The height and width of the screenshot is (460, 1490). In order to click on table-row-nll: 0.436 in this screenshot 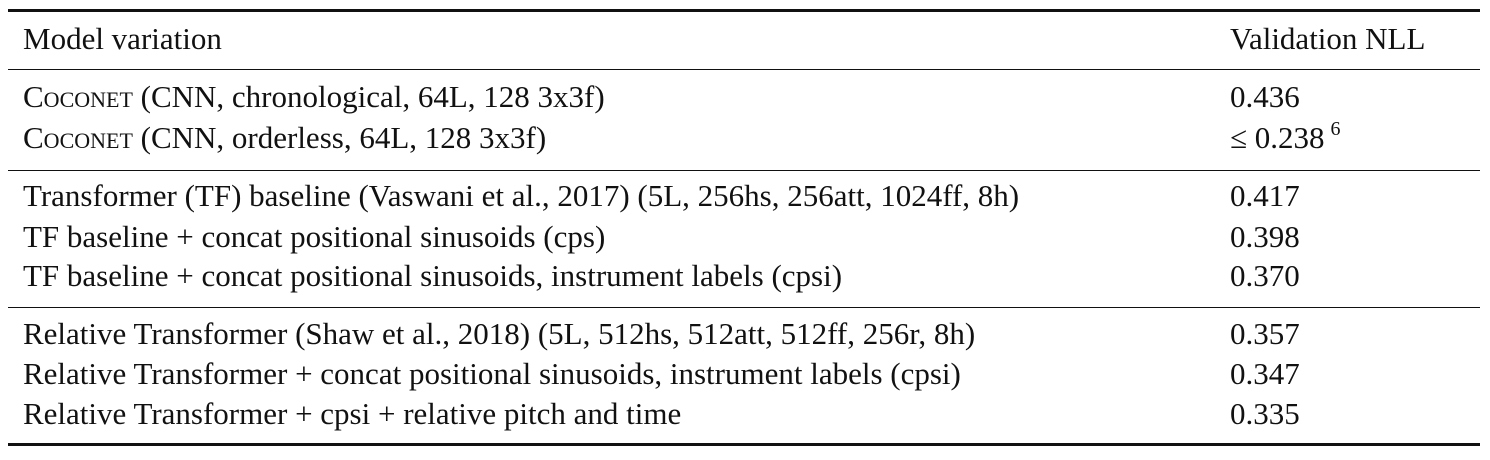, I will do `click(1265, 97)`.